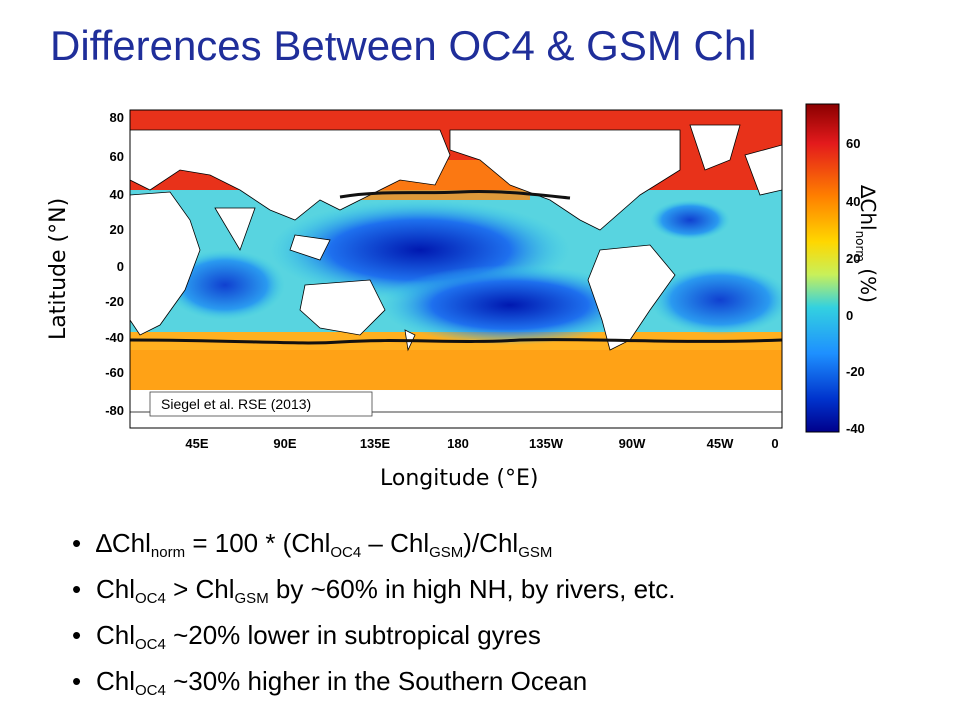 The height and width of the screenshot is (720, 960). I want to click on x-tick: 135W, so click(546, 443).